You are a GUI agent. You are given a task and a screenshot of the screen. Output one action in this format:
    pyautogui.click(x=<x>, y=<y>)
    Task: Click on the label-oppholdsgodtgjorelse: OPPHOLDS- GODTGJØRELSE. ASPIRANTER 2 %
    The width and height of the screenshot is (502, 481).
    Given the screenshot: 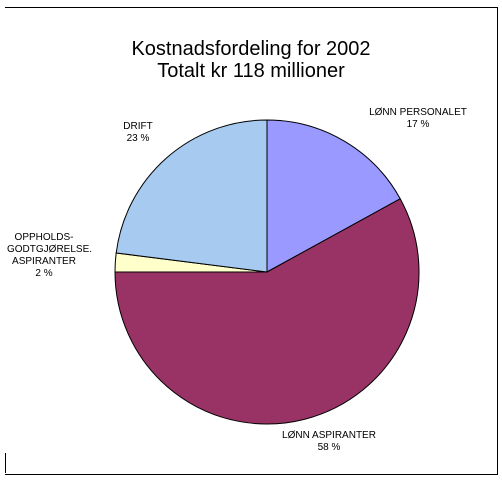 What is the action you would take?
    pyautogui.click(x=50, y=255)
    